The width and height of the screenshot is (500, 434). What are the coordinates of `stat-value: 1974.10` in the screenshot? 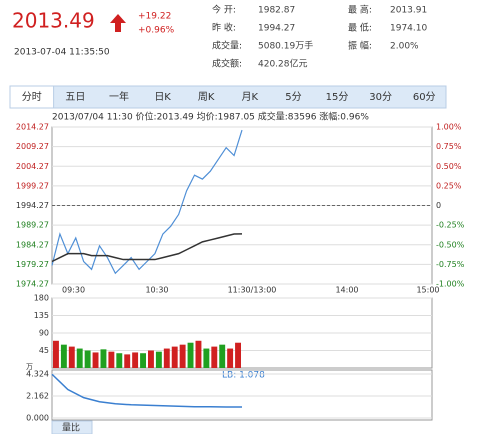 It's located at (408, 29).